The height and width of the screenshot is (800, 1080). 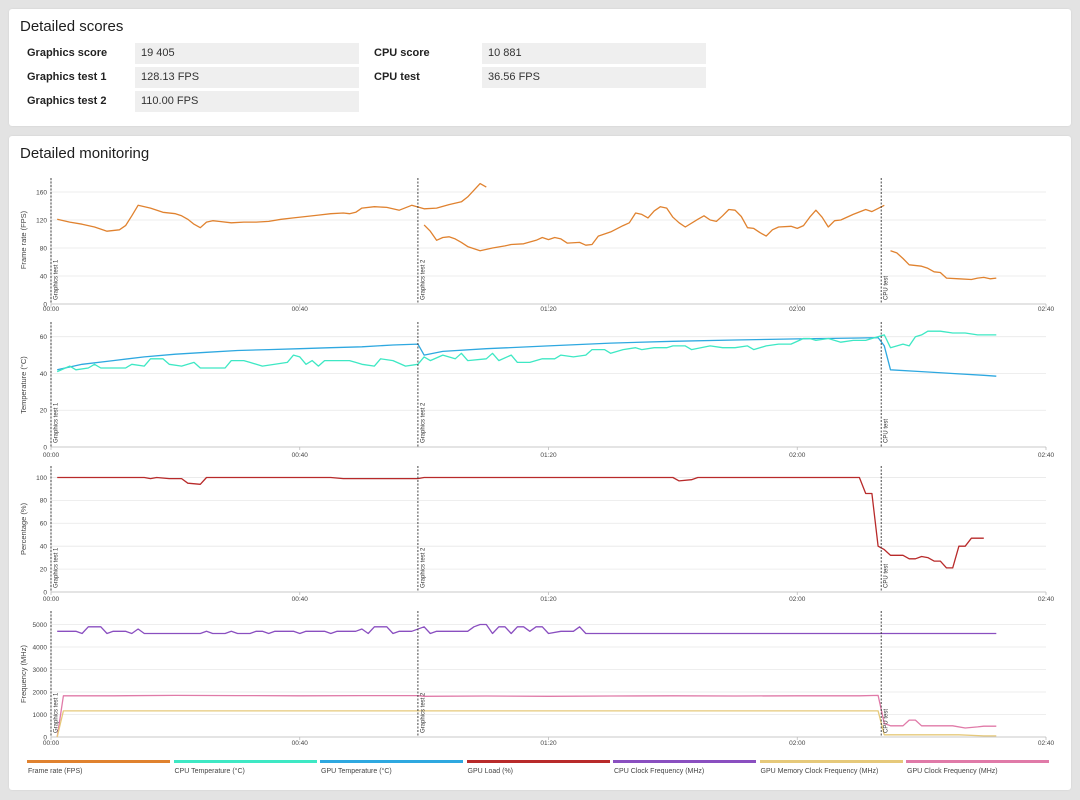 I want to click on legend-label: GPU Temperature (°C), so click(x=356, y=771).